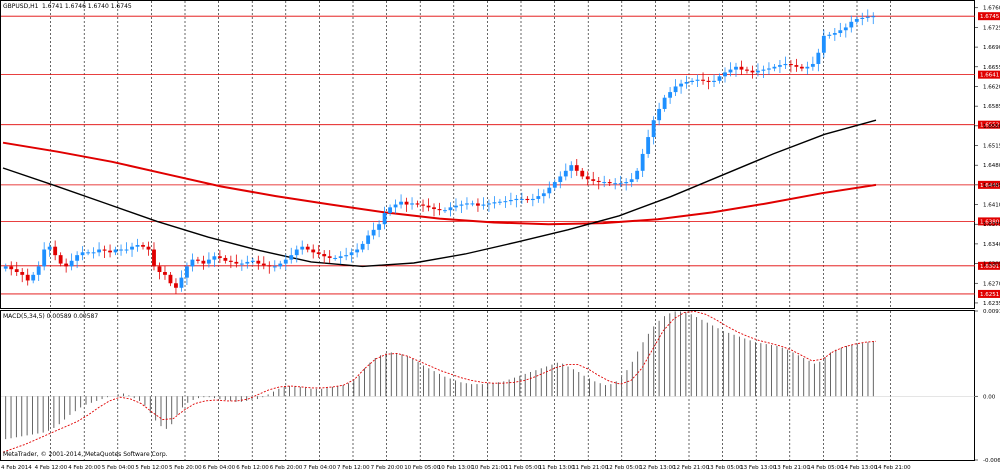  What do you see at coordinates (252, 468) in the screenshot?
I see `time-tick-label: 6 Feb 12:00` at bounding box center [252, 468].